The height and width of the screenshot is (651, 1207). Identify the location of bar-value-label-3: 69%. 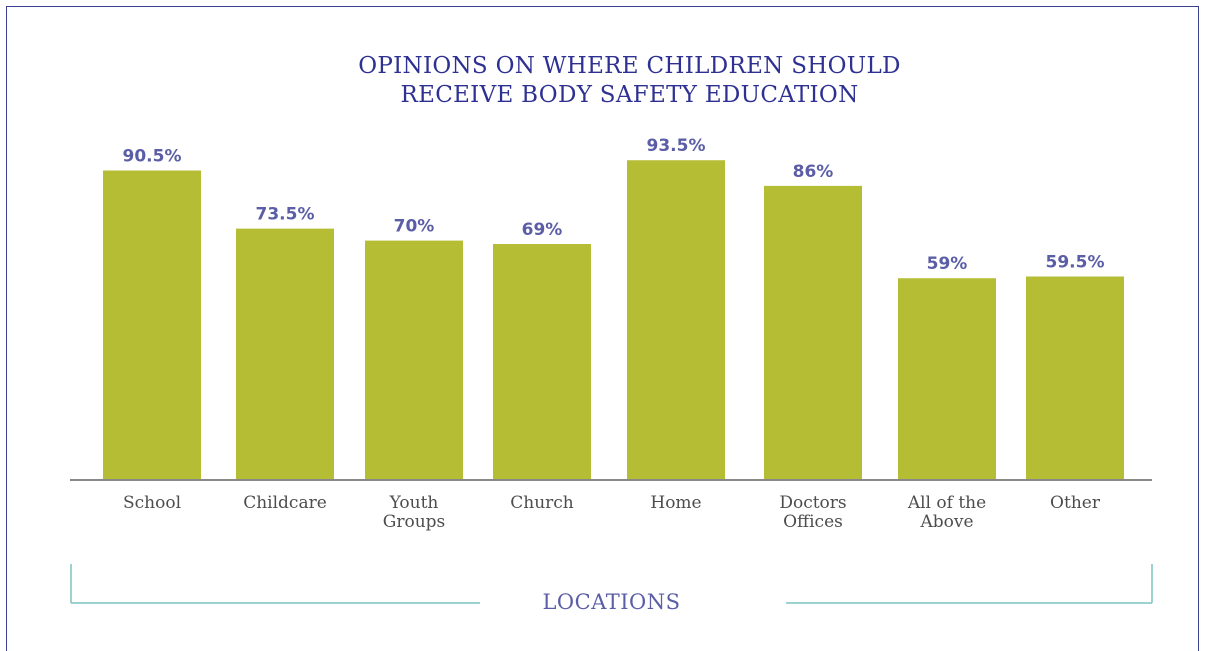
(542, 230).